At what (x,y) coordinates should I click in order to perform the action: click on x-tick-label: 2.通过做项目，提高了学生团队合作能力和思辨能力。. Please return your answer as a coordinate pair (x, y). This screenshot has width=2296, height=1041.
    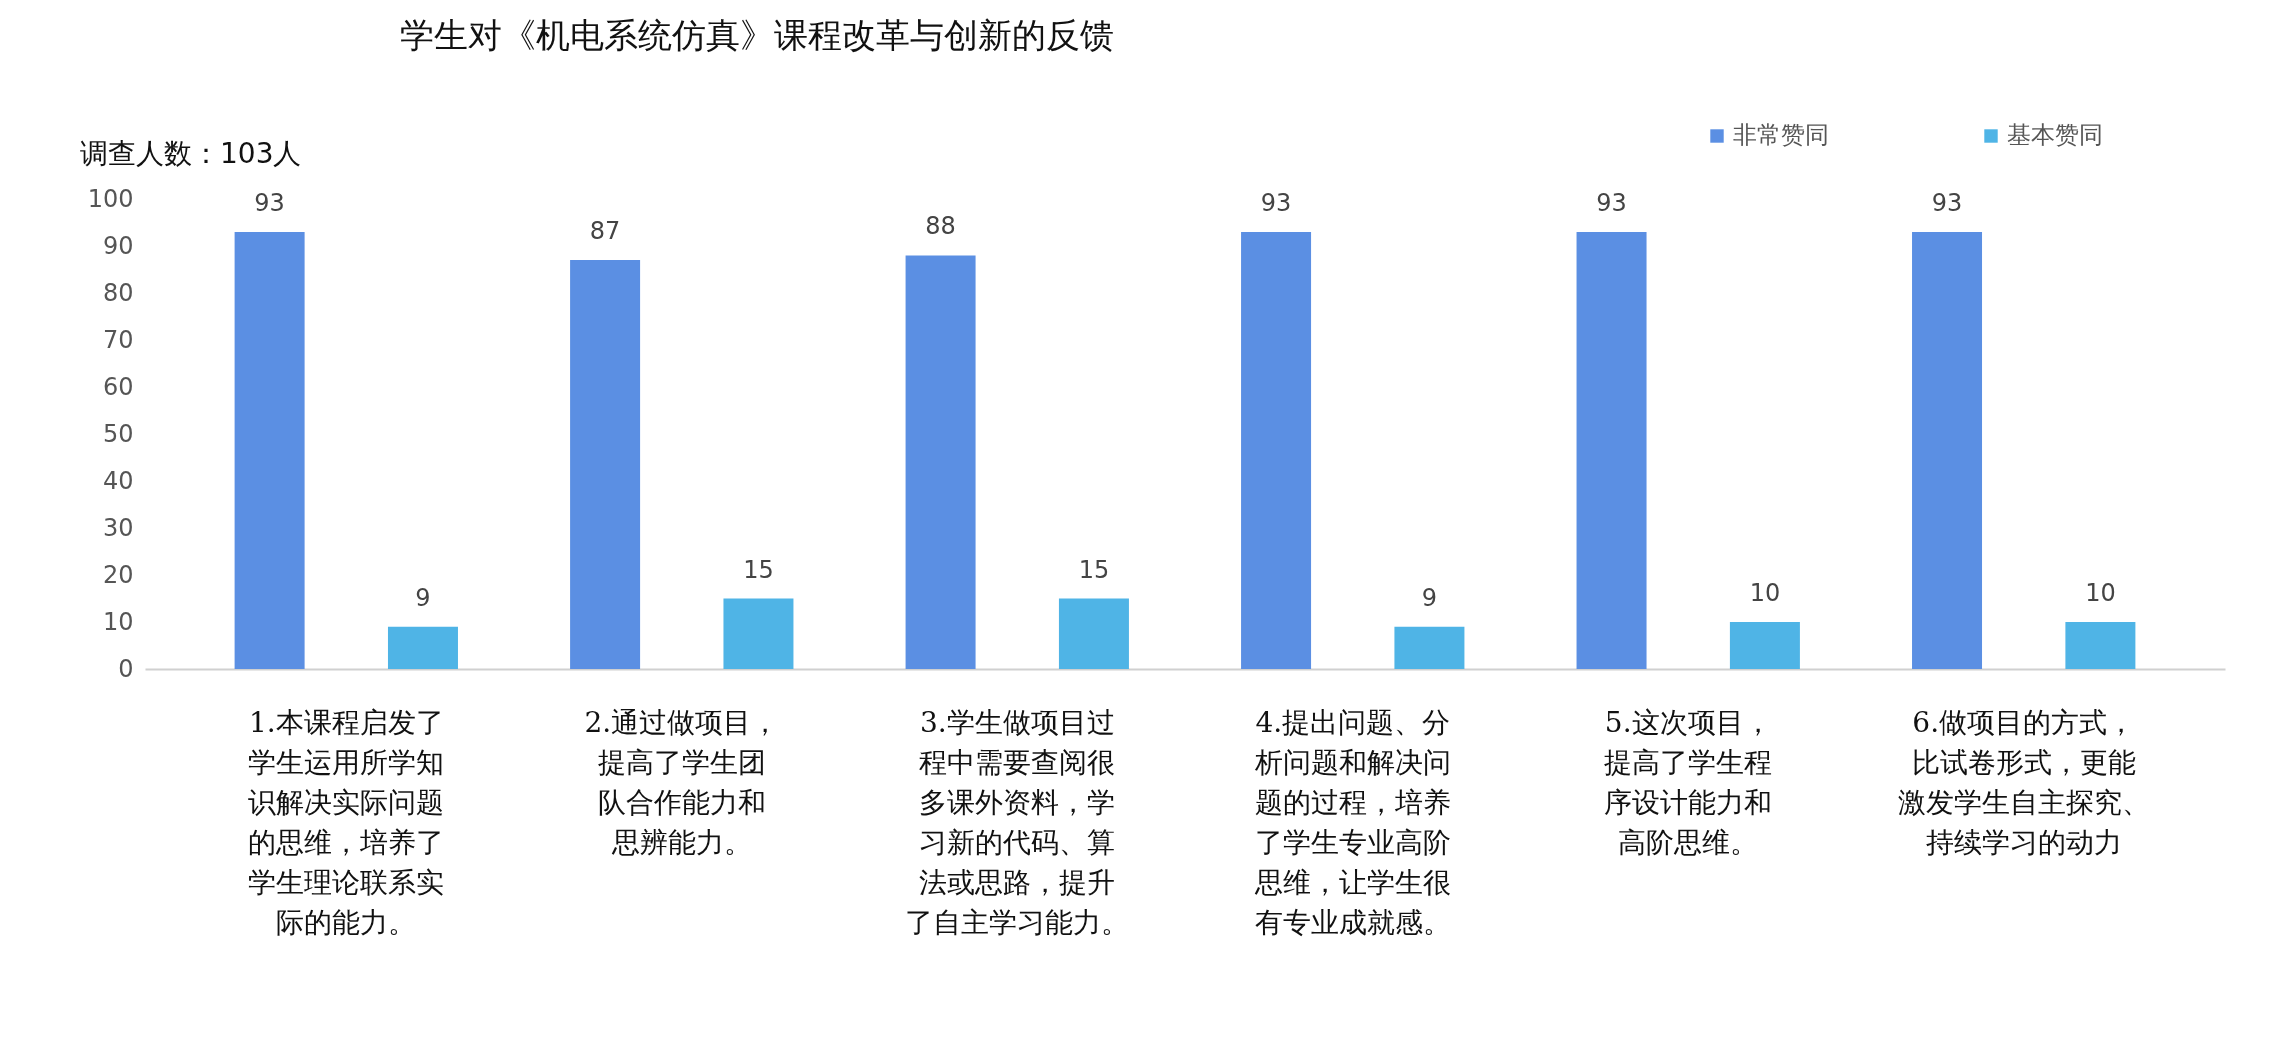
    Looking at the image, I should click on (682, 782).